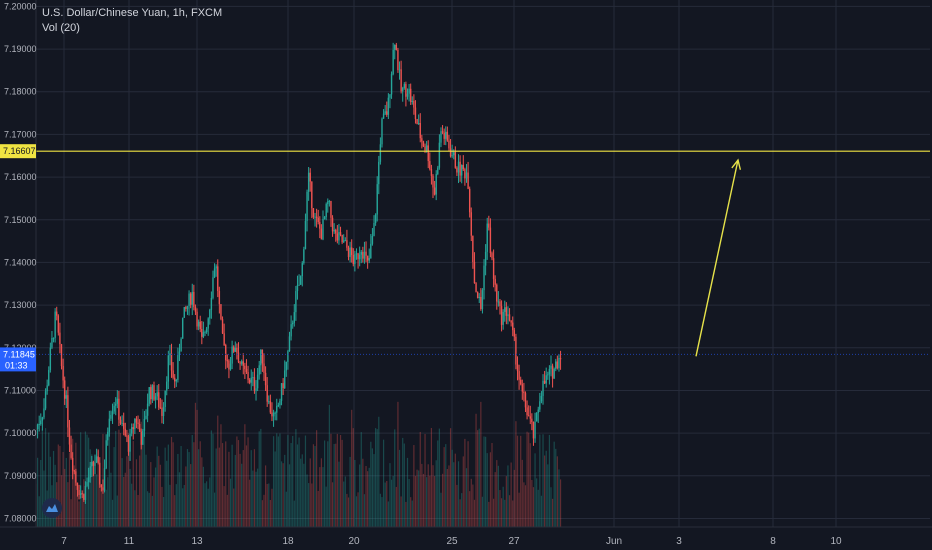 This screenshot has width=932, height=550. Describe the element at coordinates (132, 13) in the screenshot. I see `symbol-title: U.S. Dollar/Chinese Yuan, 1h, FXCM` at that location.